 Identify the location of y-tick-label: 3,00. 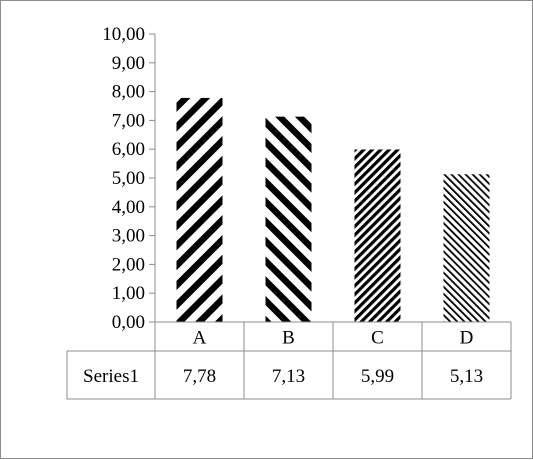
(128, 236).